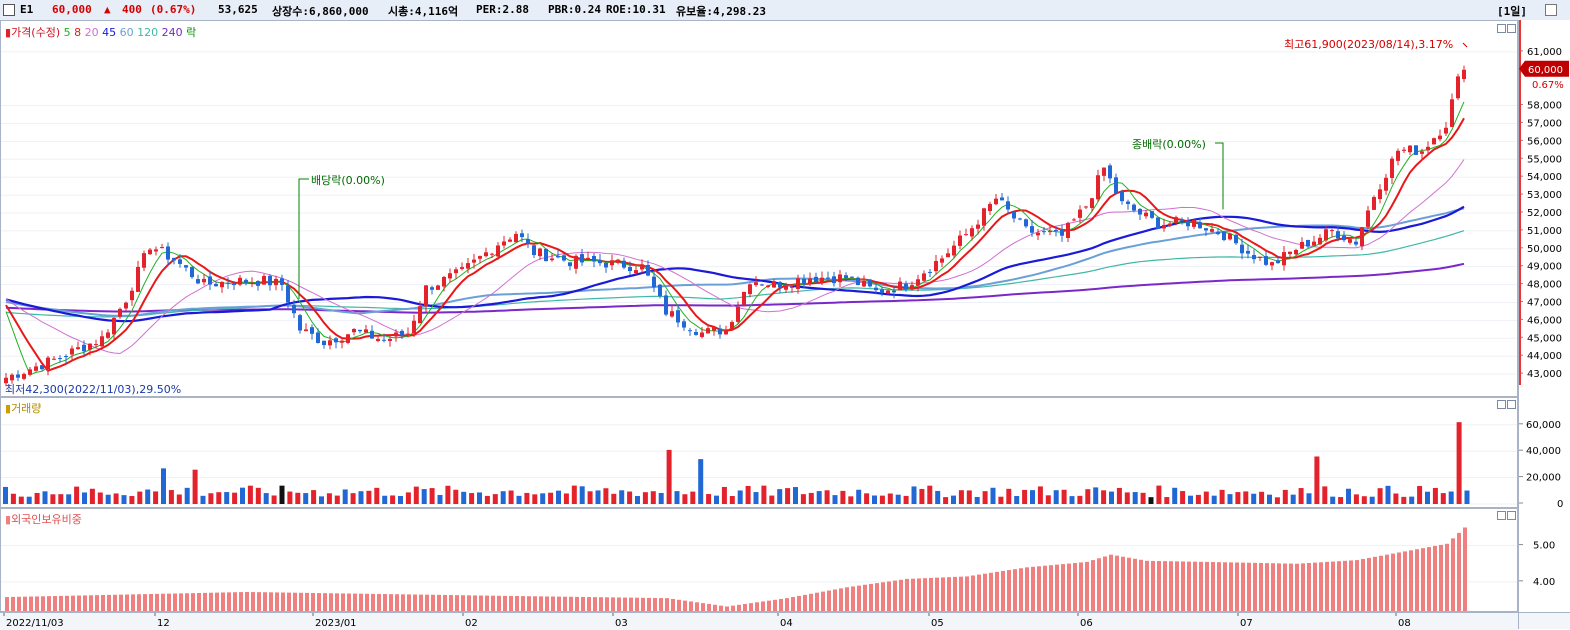 Image resolution: width=1570 pixels, height=630 pixels. What do you see at coordinates (8, 519) in the screenshot?
I see `legend-marker: ▮` at bounding box center [8, 519].